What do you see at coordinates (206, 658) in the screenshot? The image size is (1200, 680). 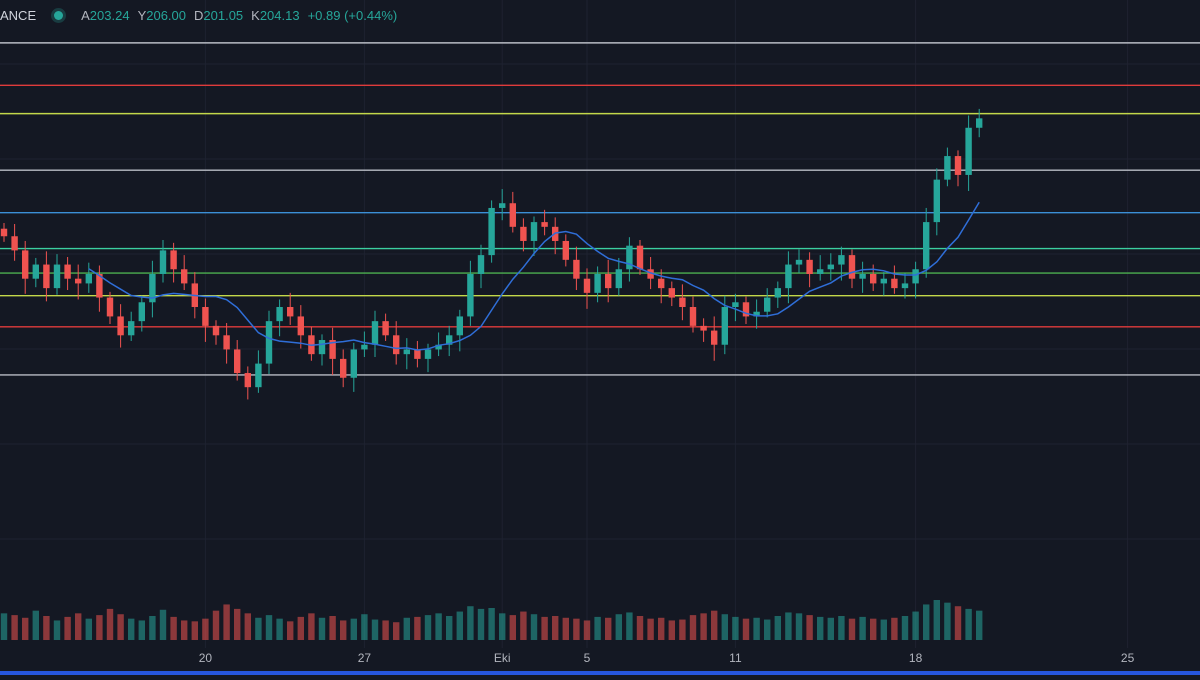 I see `x-tick-label: 20` at bounding box center [206, 658].